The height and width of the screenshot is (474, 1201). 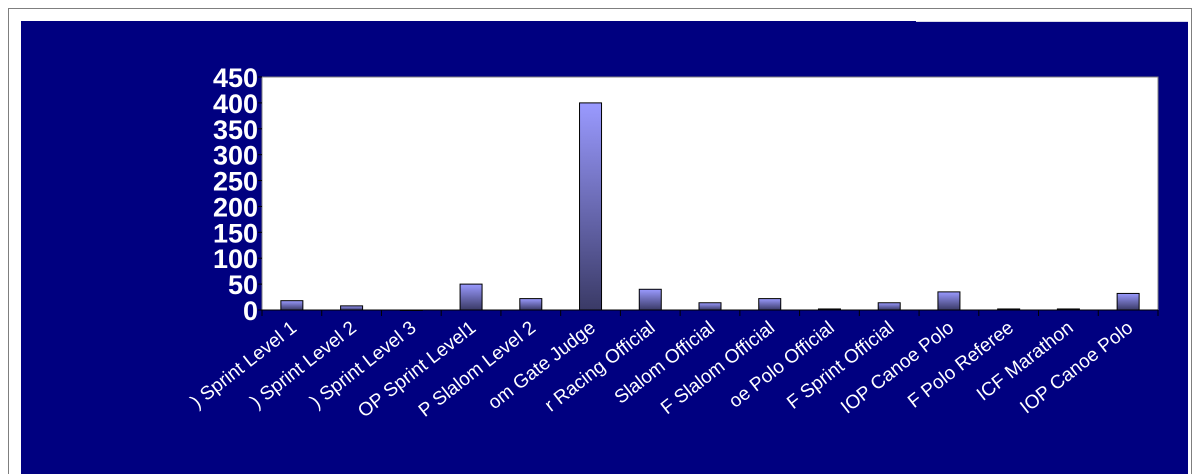 I want to click on x-axis, so click(x=710, y=312).